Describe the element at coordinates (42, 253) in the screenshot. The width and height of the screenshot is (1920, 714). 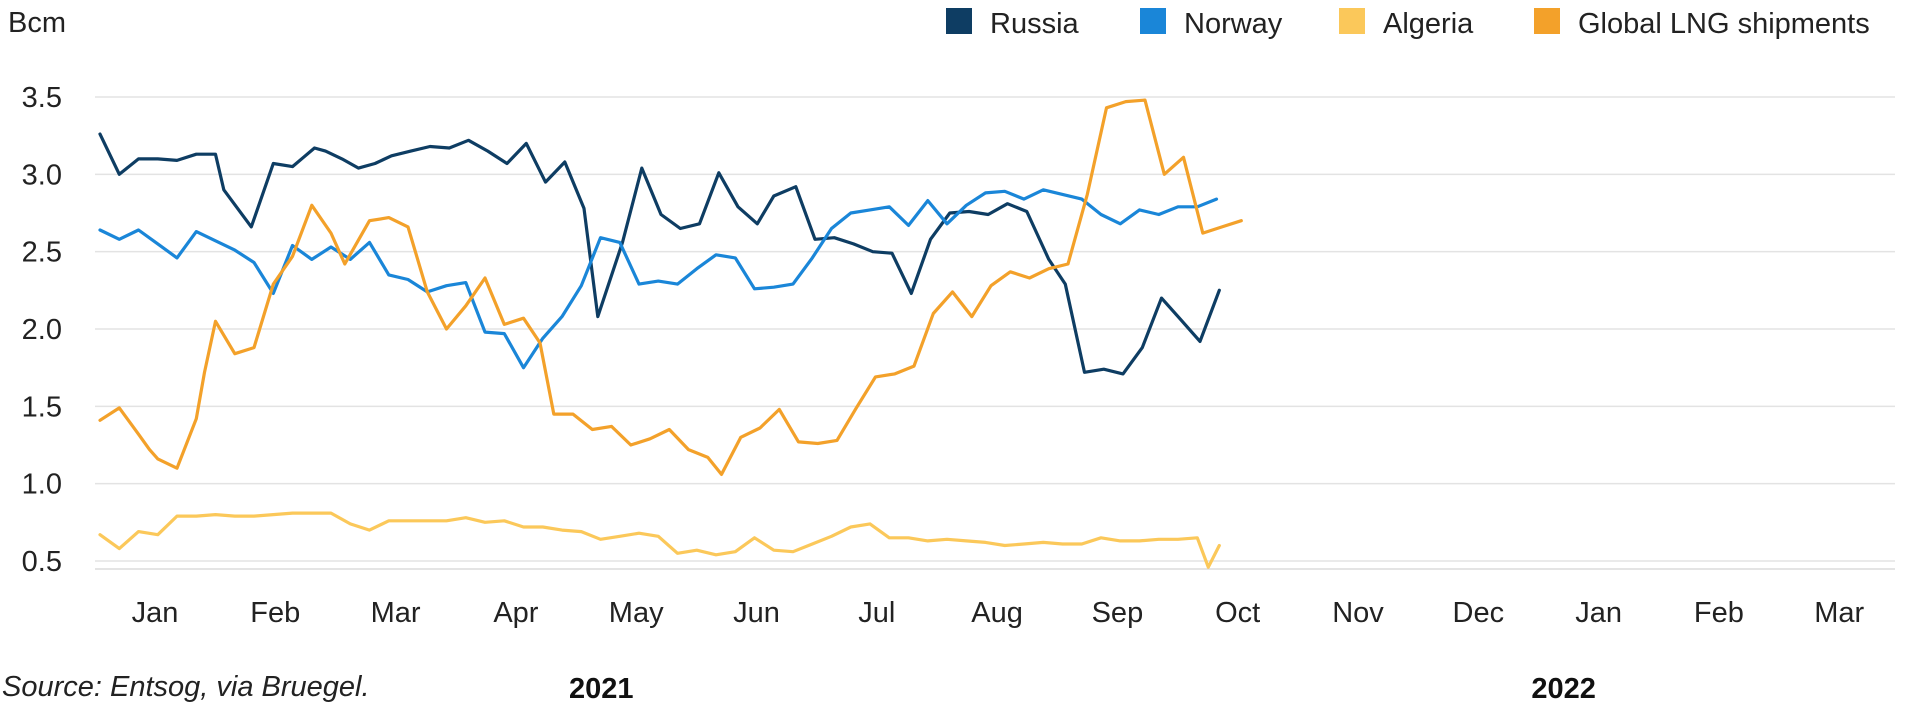
I see `y-tick-label: 2.5` at that location.